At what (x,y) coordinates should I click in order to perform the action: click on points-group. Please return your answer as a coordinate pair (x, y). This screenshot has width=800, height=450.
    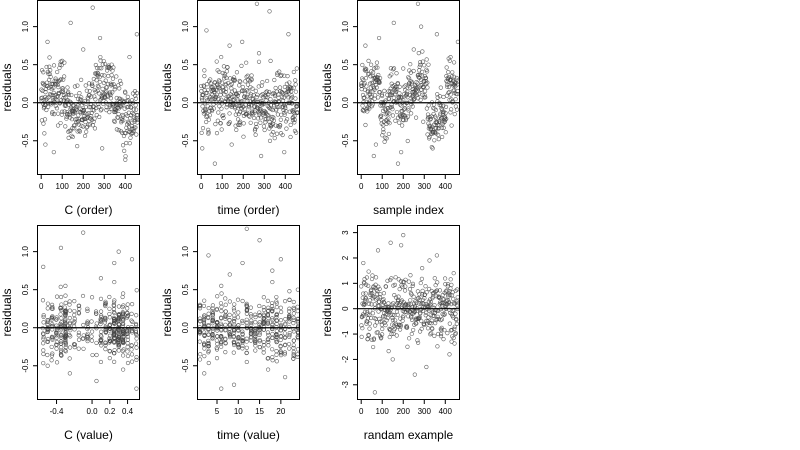
    Looking at the image, I should click on (249, 83).